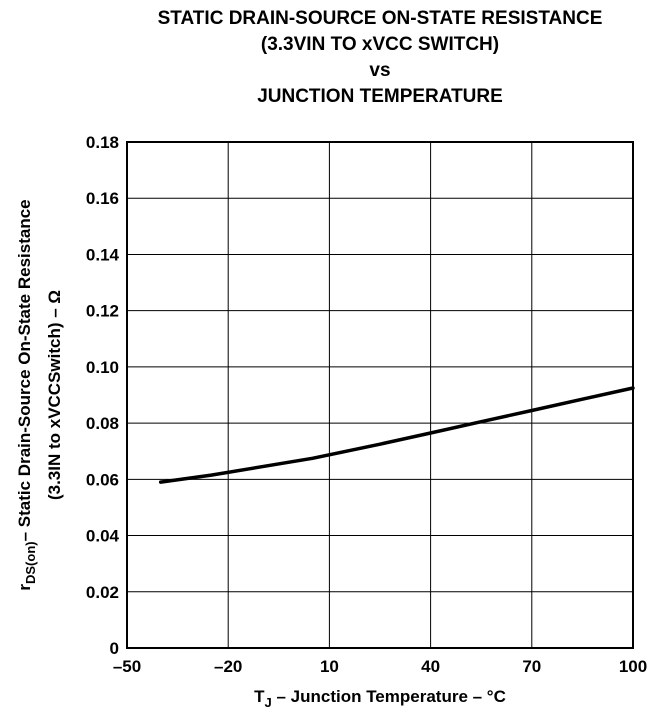 This screenshot has width=672, height=715. Describe the element at coordinates (102, 479) in the screenshot. I see `y-tick-label: 0.06` at that location.